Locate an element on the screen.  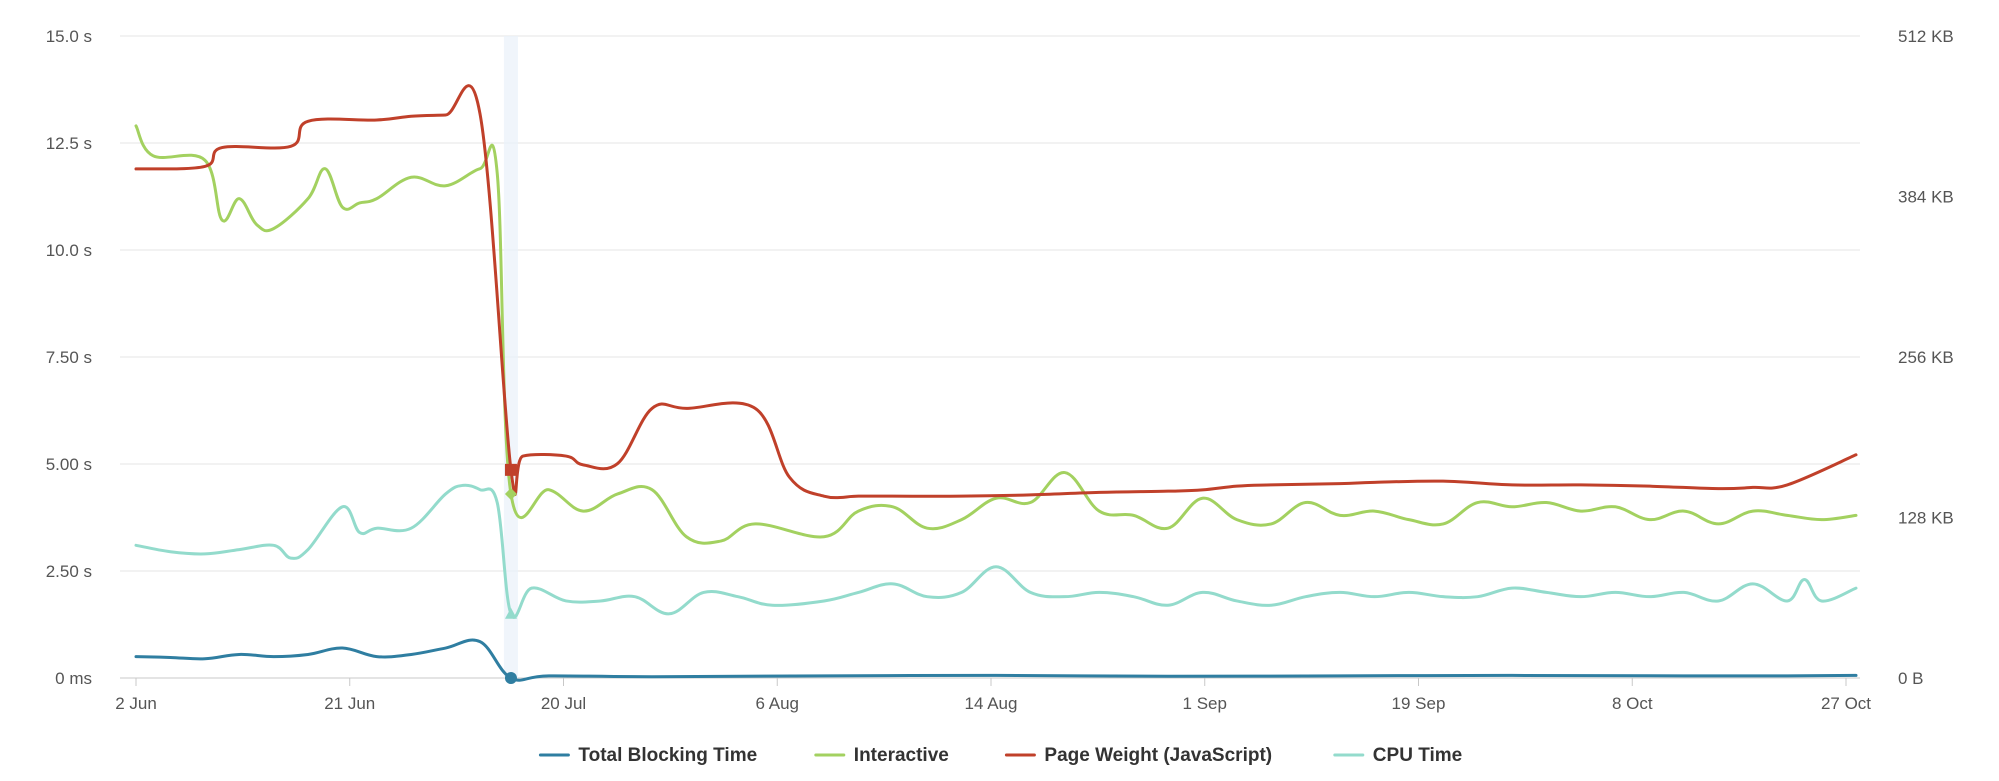
point-cpu-time is located at coordinates (510, 613).